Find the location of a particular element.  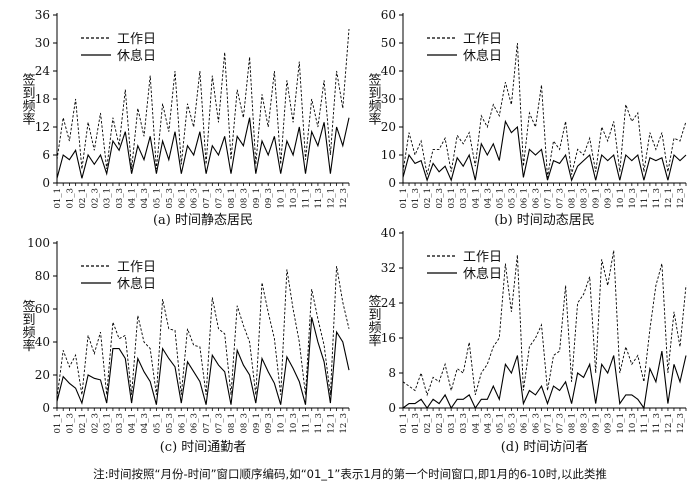

y-tick-label: 80 is located at coordinates (42, 276).